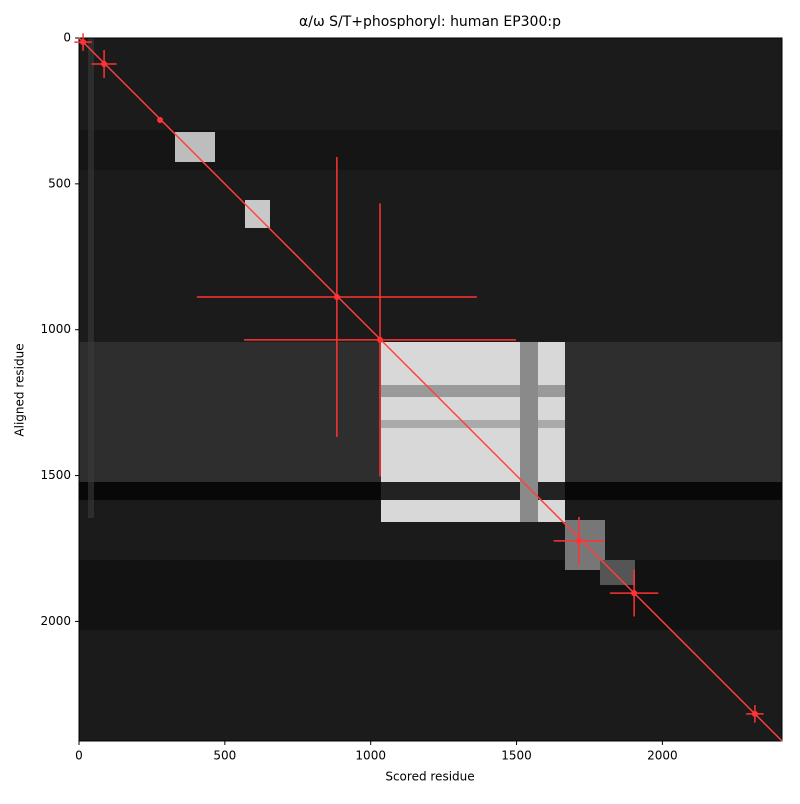  Describe the element at coordinates (55, 475) in the screenshot. I see `y-tick-label: 1500` at that location.